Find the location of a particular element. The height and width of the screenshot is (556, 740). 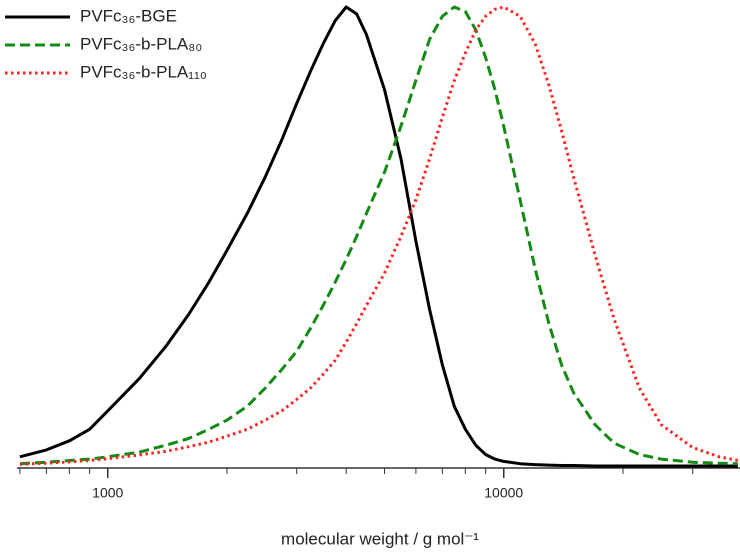

legend-label: PVFc₃₆-b-PLA₁₁₀ is located at coordinates (143, 71).